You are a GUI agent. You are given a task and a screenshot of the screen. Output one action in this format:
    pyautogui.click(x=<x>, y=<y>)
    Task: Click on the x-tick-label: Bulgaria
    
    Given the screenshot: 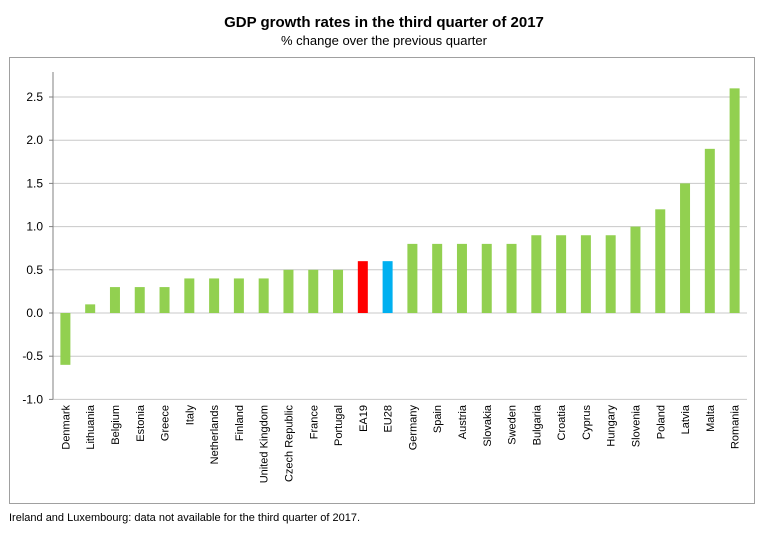 What is the action you would take?
    pyautogui.click(x=537, y=424)
    